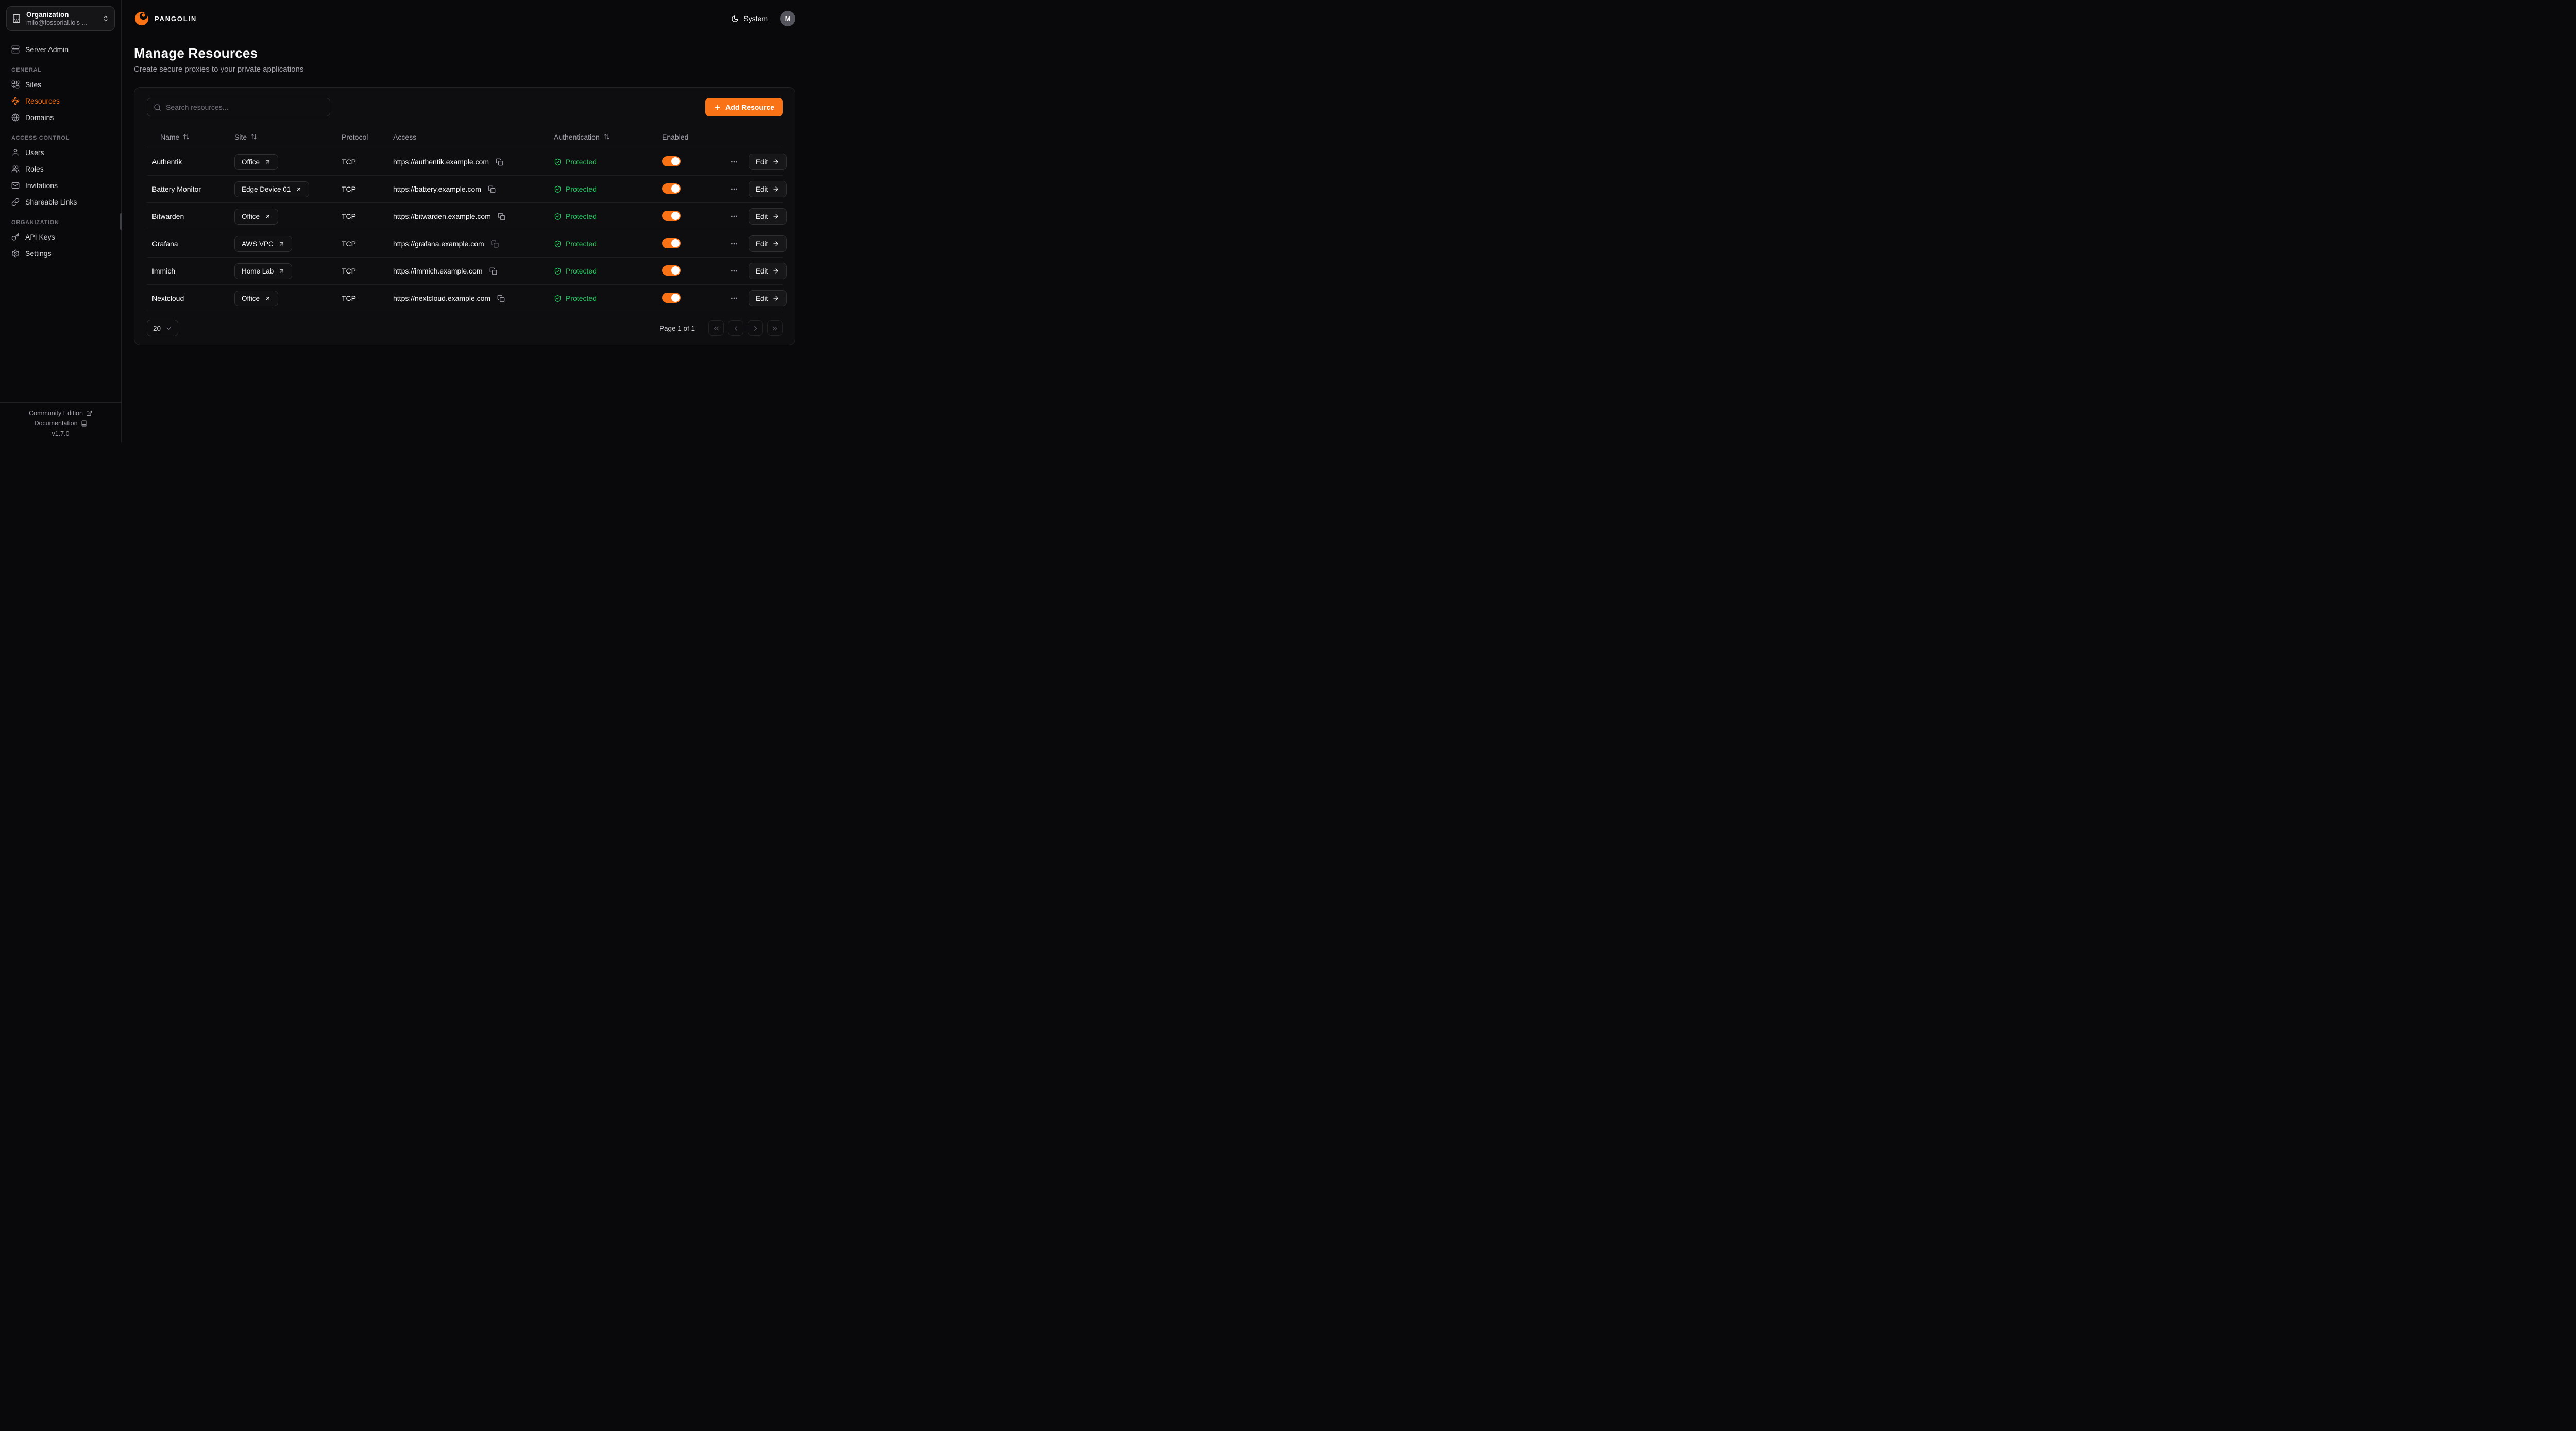  Describe the element at coordinates (251, 162) in the screenshot. I see `site-name: Office` at that location.